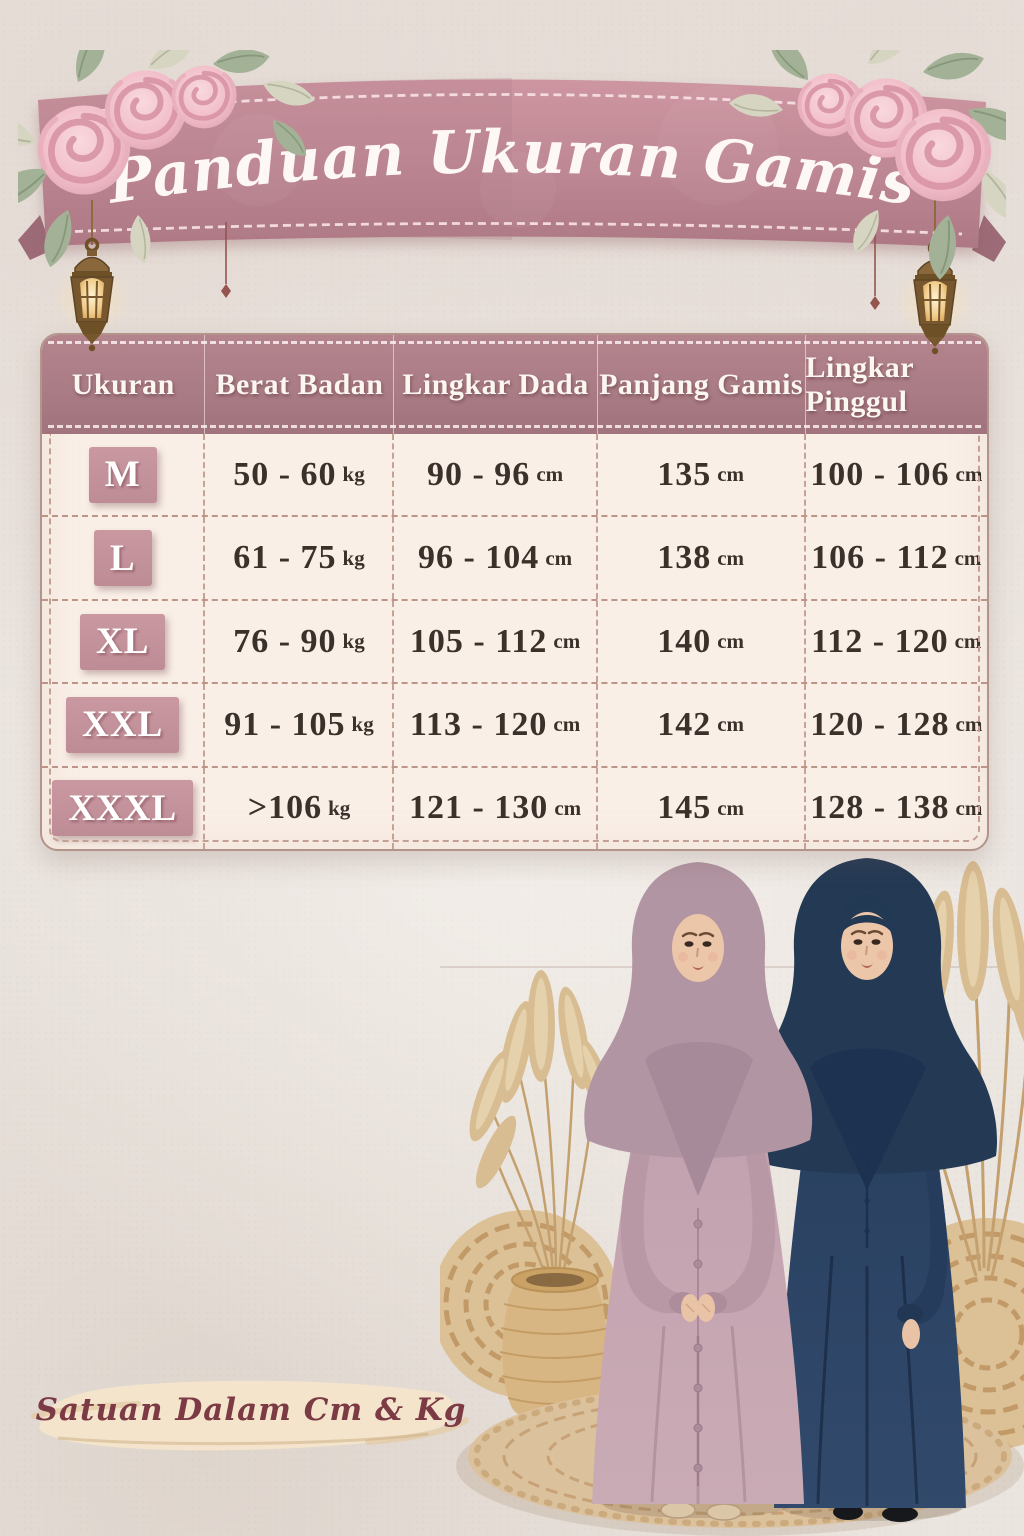 The width and height of the screenshot is (1024, 1536). What do you see at coordinates (948, 1334) in the screenshot?
I see `woven-tray-right` at bounding box center [948, 1334].